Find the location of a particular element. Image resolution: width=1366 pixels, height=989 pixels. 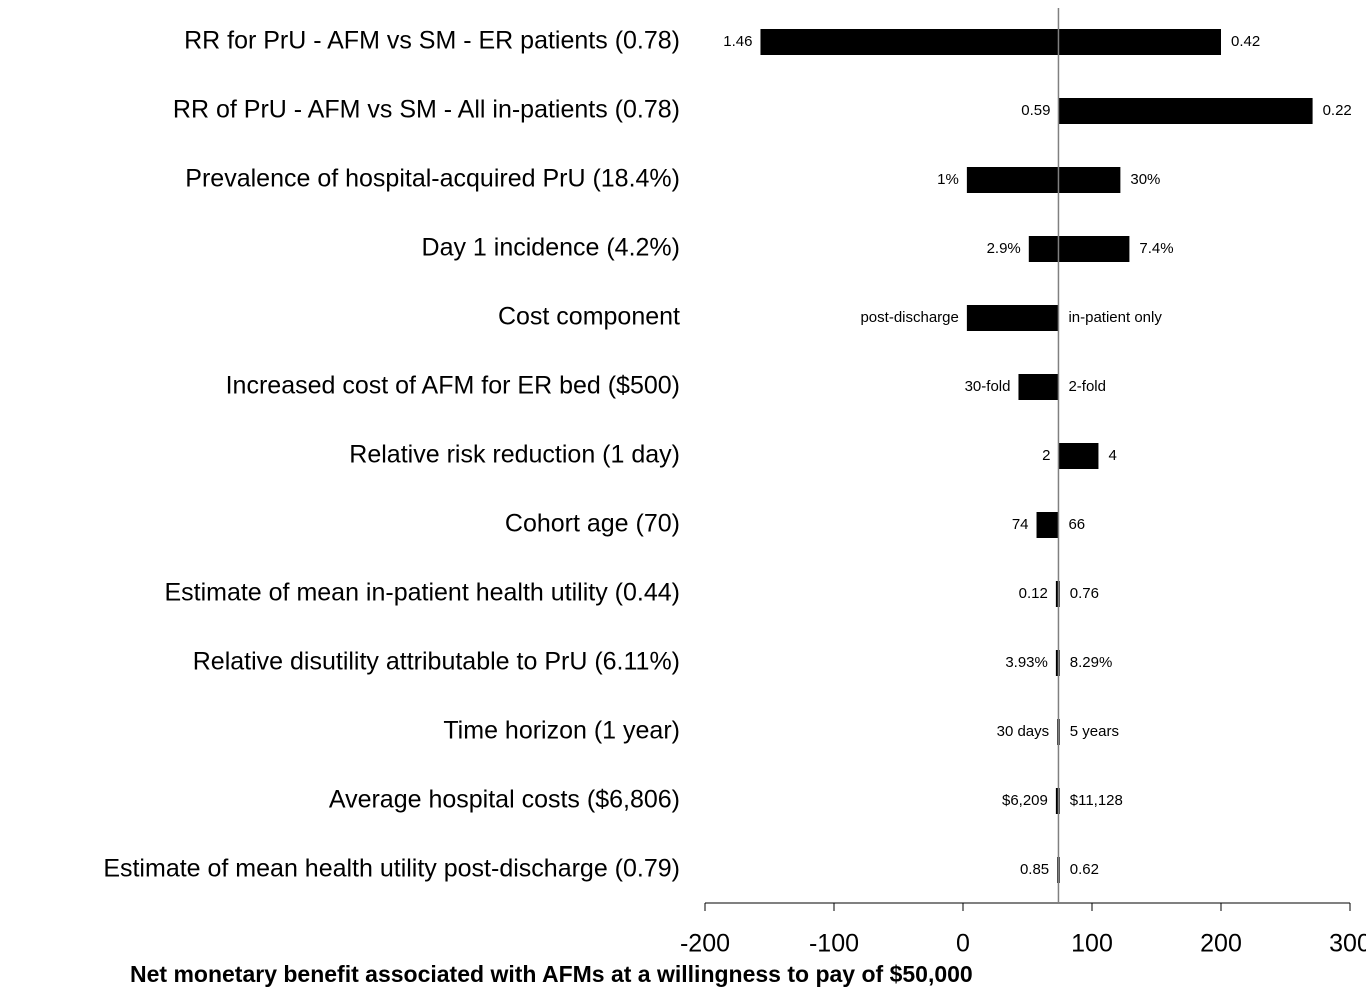

category-label: Average hospital costs ($6,806) is located at coordinates (504, 800).